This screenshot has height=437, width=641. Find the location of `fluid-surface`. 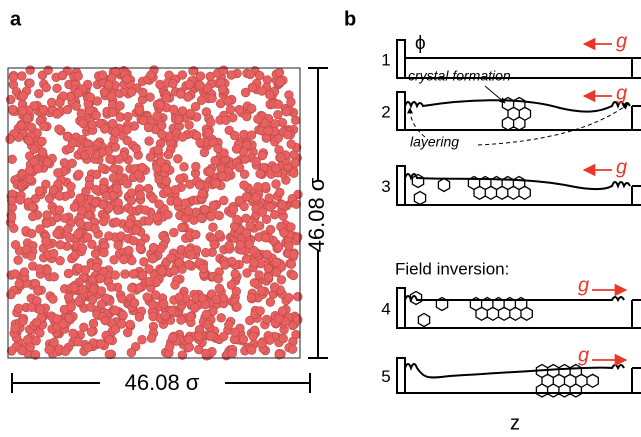

fluid-surface is located at coordinates (517, 181).